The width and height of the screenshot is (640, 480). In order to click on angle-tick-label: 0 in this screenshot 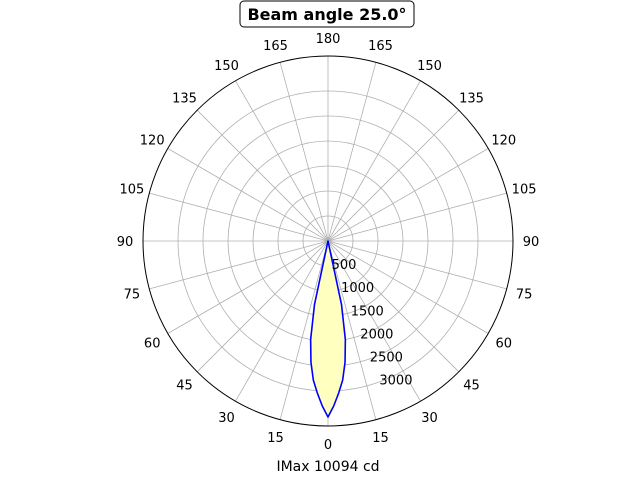, I will do `click(328, 445)`.